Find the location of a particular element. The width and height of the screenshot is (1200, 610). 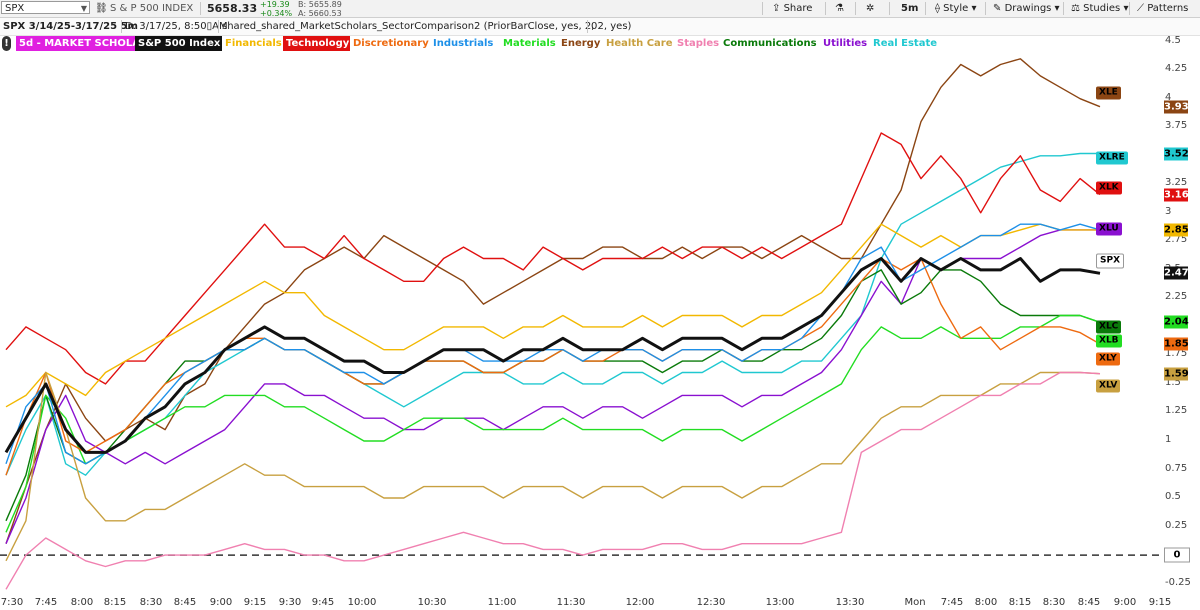

axis-value-tag: 2.47 is located at coordinates (1176, 273).